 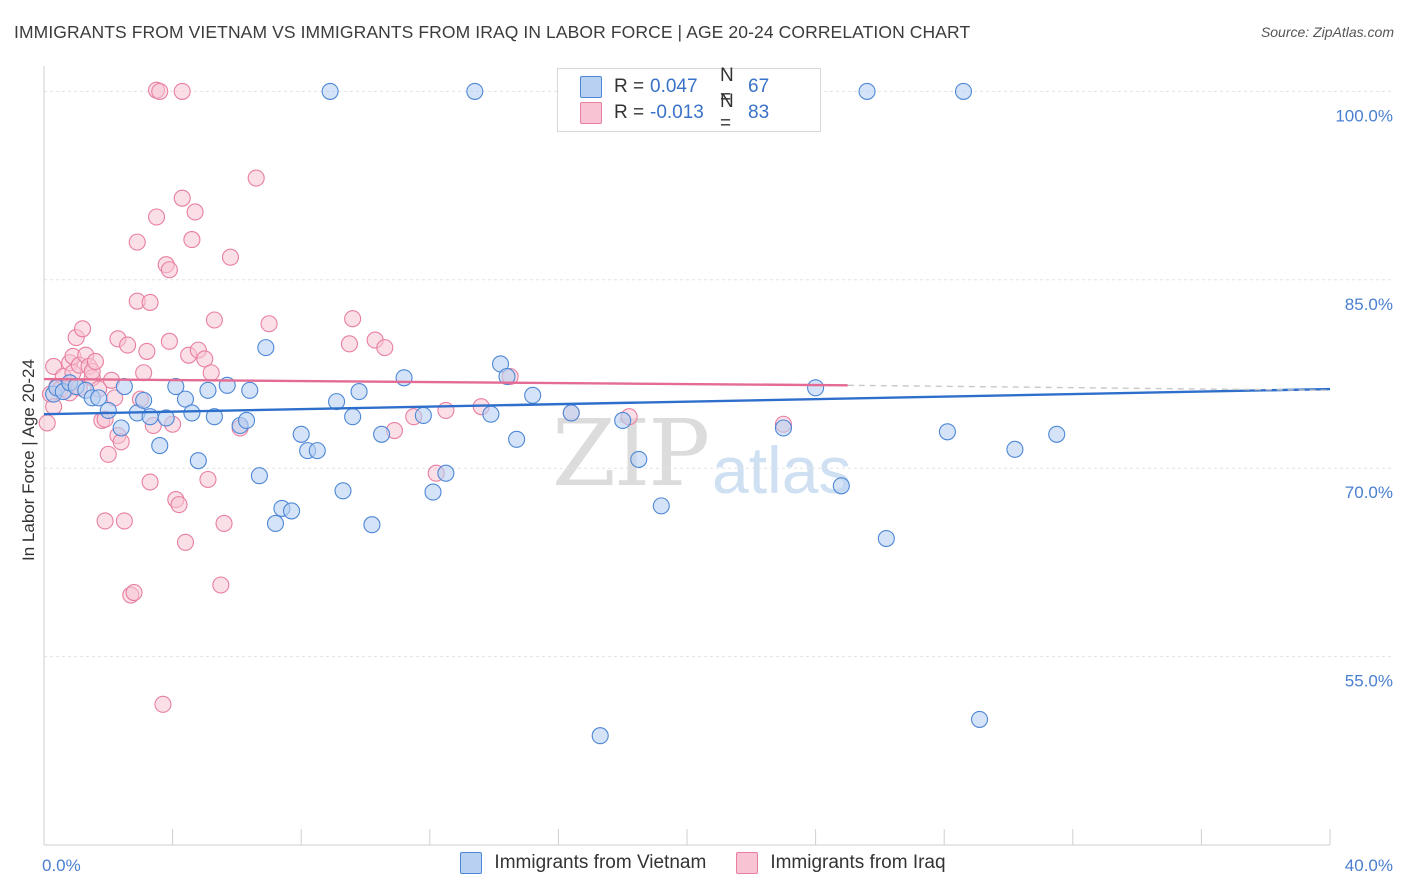 I want to click on x-tick-label: 0.0%, so click(x=61, y=865).